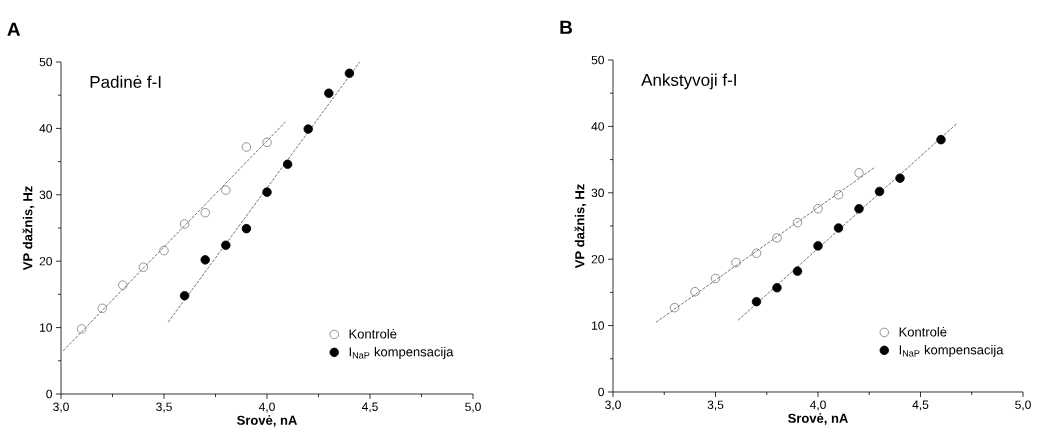 The width and height of the screenshot is (1043, 446). What do you see at coordinates (688, 81) in the screenshot?
I see `annotation: Ankstyvoji f-I` at bounding box center [688, 81].